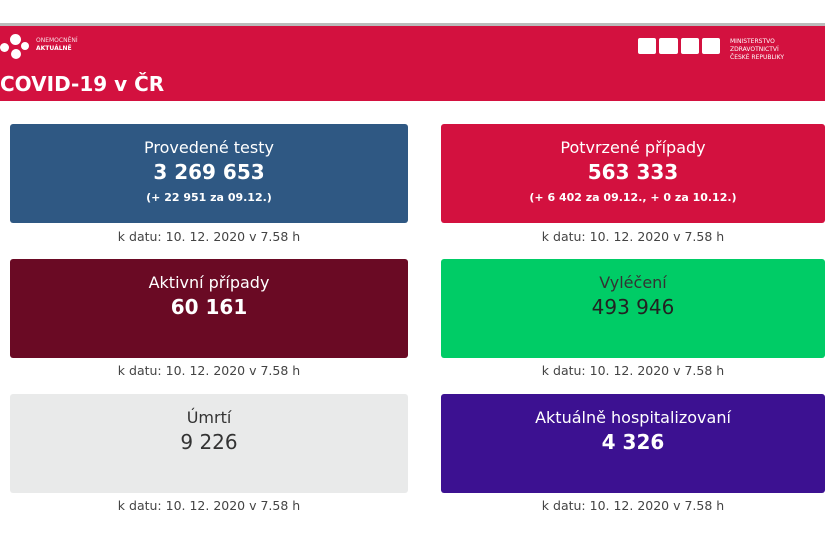 The height and width of the screenshot is (548, 825). Describe the element at coordinates (633, 282) in the screenshot. I see `card-label: Vyléčení` at that location.